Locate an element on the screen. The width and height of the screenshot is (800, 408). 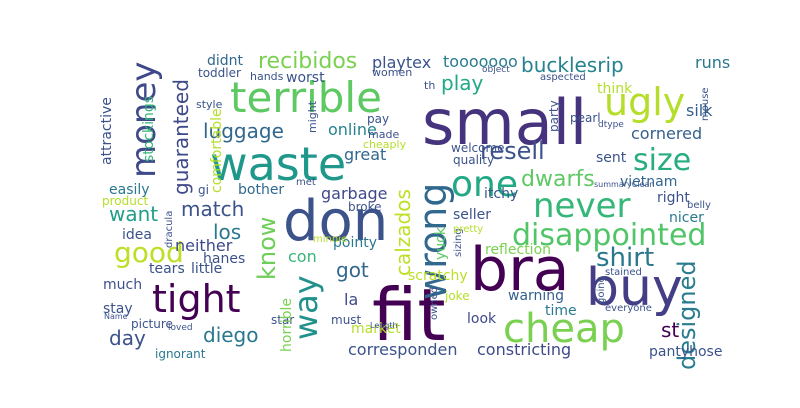
word-time: time is located at coordinates (561, 311).